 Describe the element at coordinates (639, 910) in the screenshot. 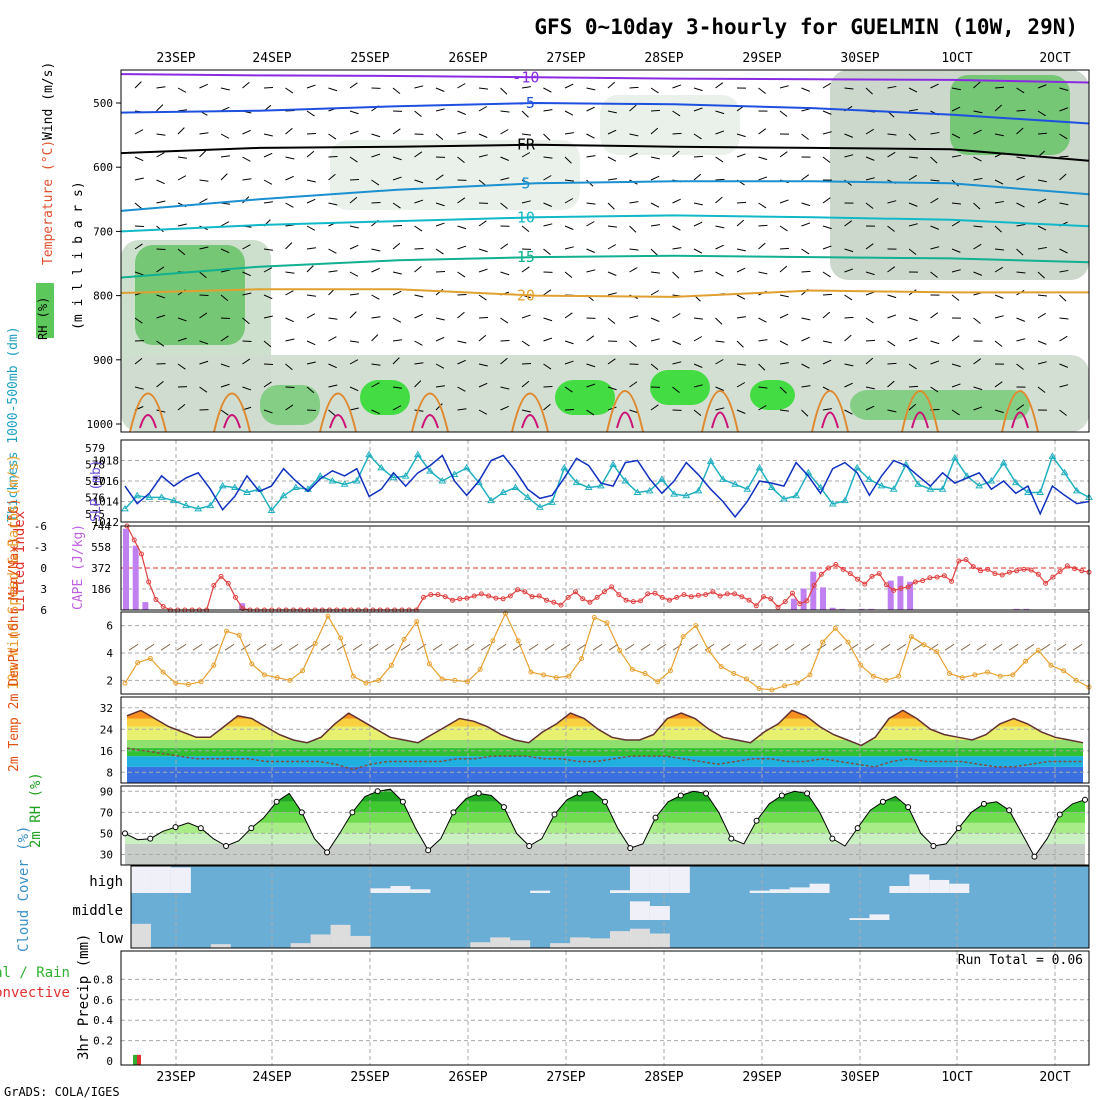

I see `cloud-bar-middle` at that location.